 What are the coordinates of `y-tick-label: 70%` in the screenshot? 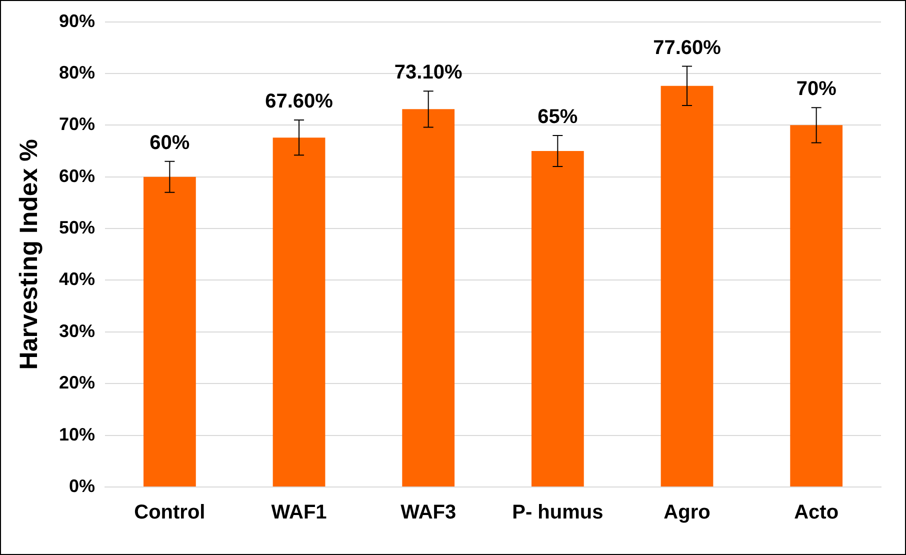 It's located at (77, 124).